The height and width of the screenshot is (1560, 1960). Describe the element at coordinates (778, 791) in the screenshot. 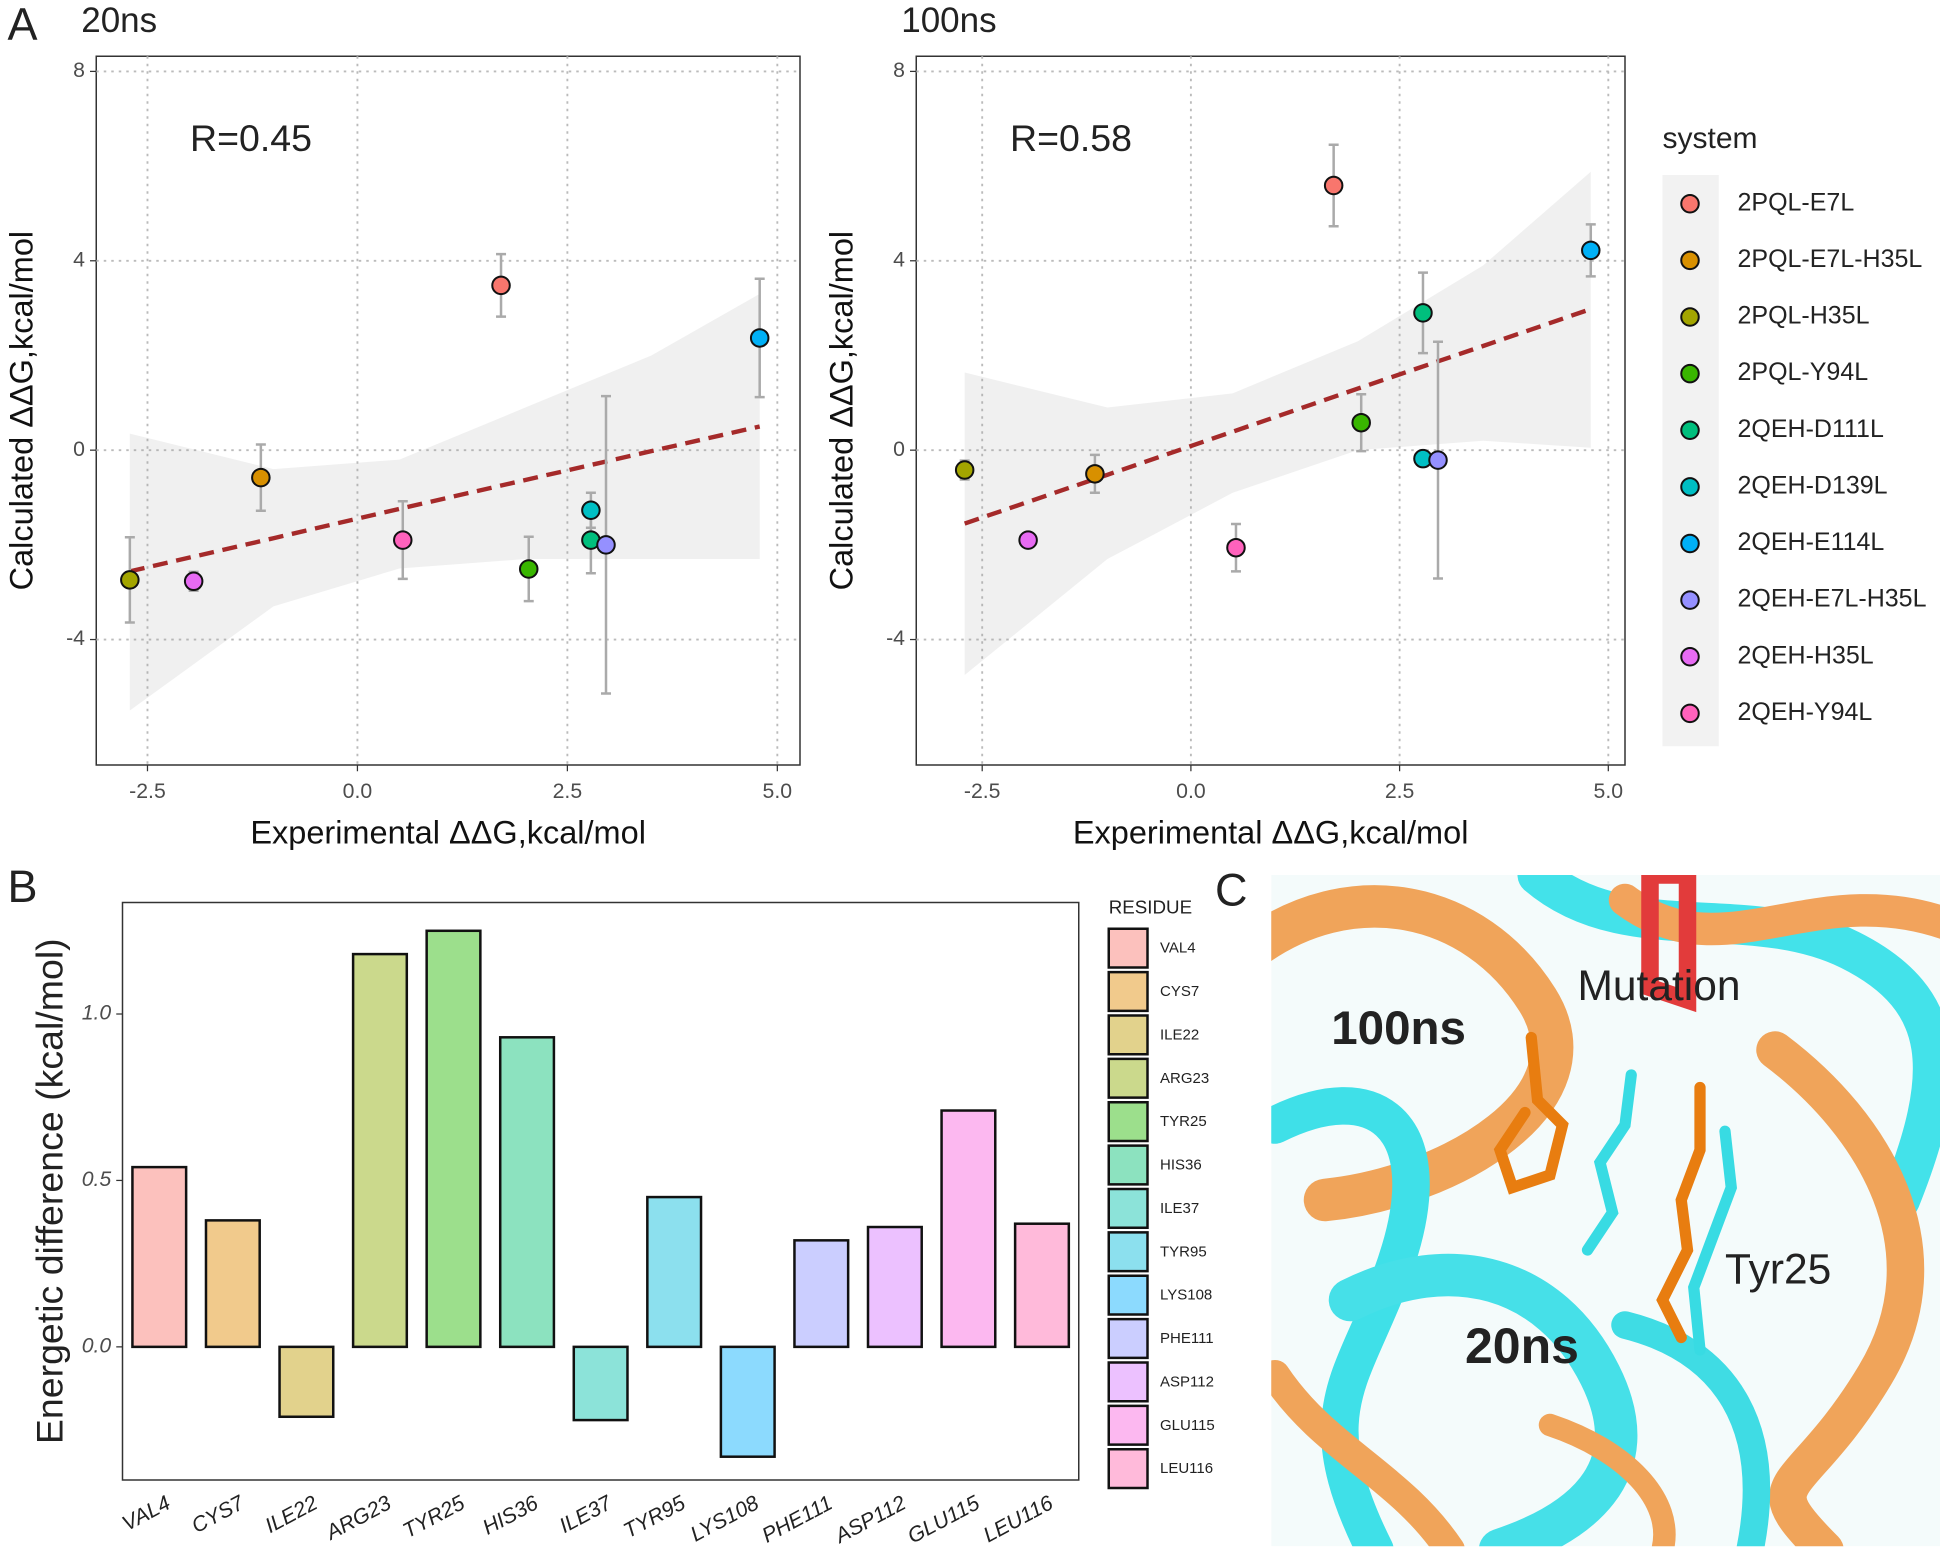

I see `x-tick-label: 5.0` at that location.